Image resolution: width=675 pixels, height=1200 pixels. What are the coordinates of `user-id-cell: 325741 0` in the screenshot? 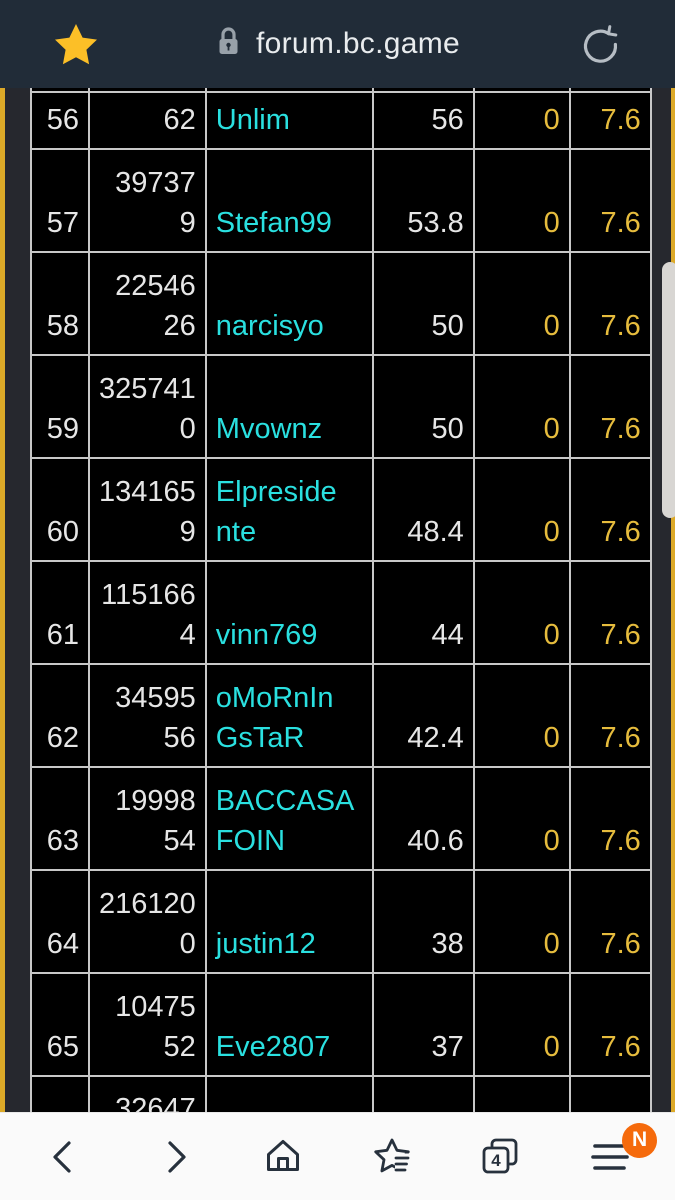 It's located at (147, 406).